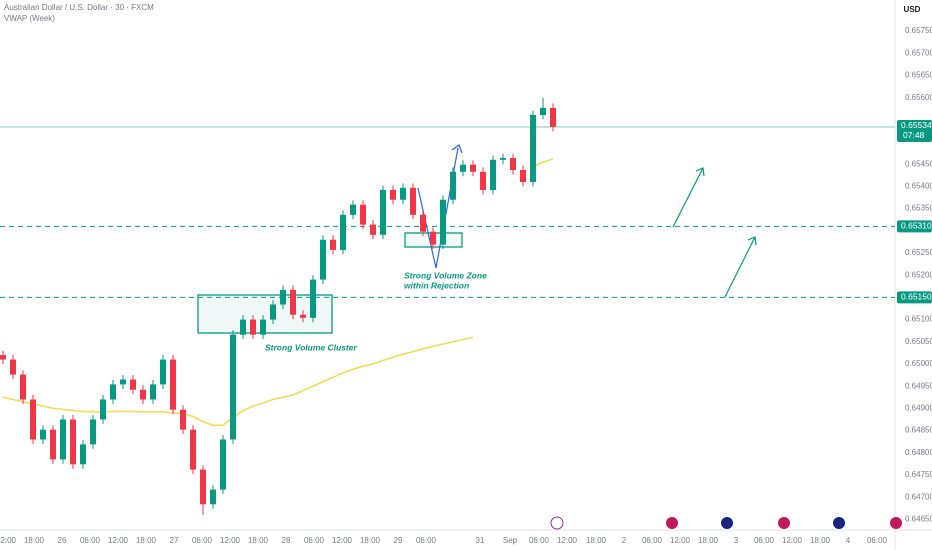 This screenshot has height=550, width=932. Describe the element at coordinates (918, 319) in the screenshot. I see `y-tick-label: 0.65100` at that location.